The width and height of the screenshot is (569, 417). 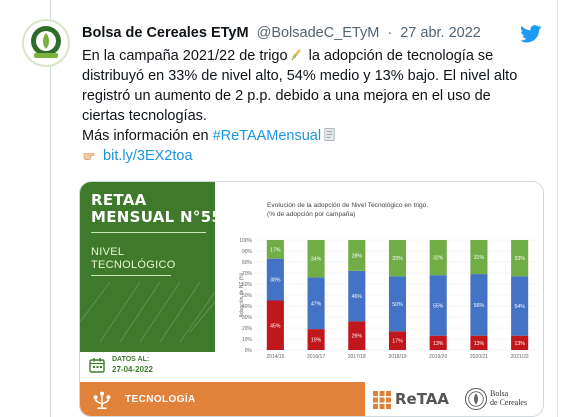 I want to click on title-line-2: MENSUAL N°55, so click(x=157, y=217).